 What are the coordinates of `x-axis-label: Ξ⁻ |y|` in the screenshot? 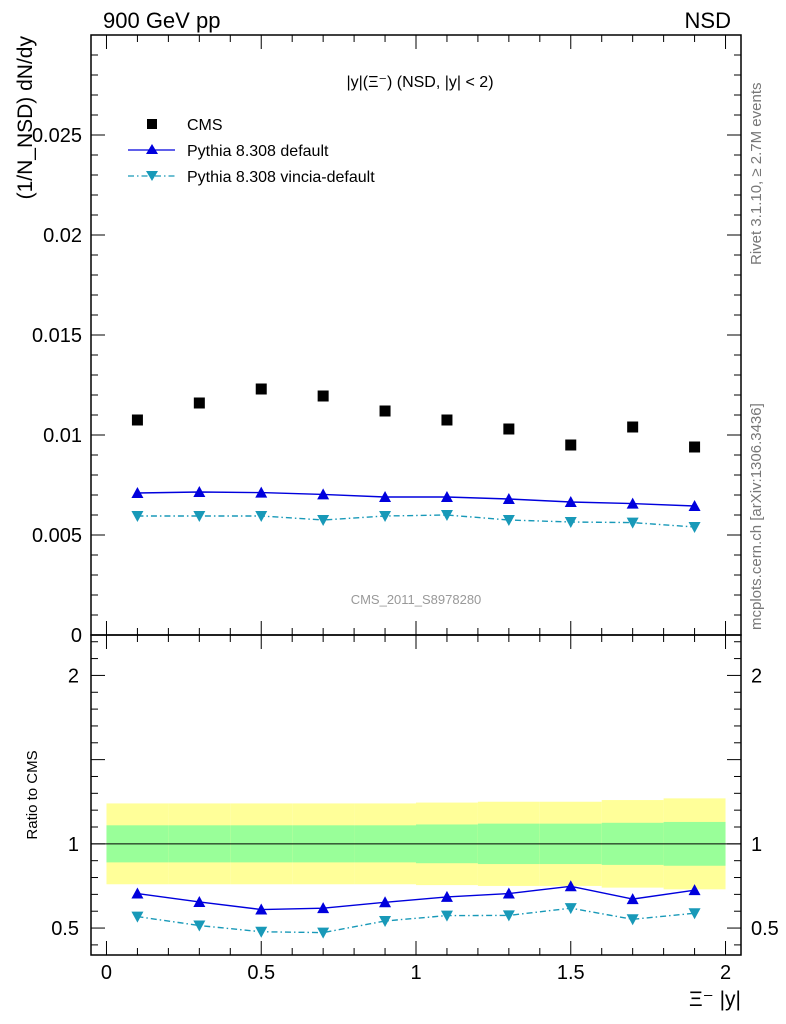 It's located at (715, 999).